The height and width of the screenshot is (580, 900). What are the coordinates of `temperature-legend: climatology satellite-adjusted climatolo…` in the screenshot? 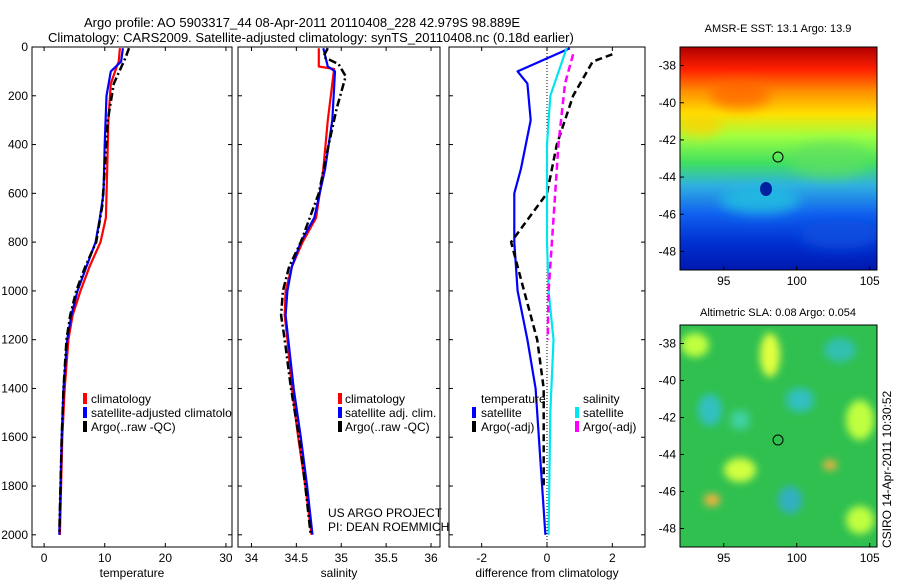 It's located at (157, 413).